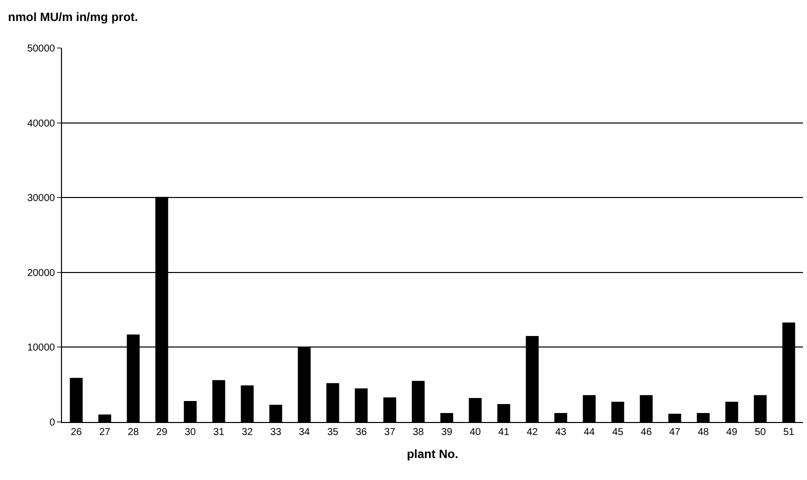 This screenshot has height=480, width=807. What do you see at coordinates (447, 432) in the screenshot?
I see `x-tick-label: 39` at bounding box center [447, 432].